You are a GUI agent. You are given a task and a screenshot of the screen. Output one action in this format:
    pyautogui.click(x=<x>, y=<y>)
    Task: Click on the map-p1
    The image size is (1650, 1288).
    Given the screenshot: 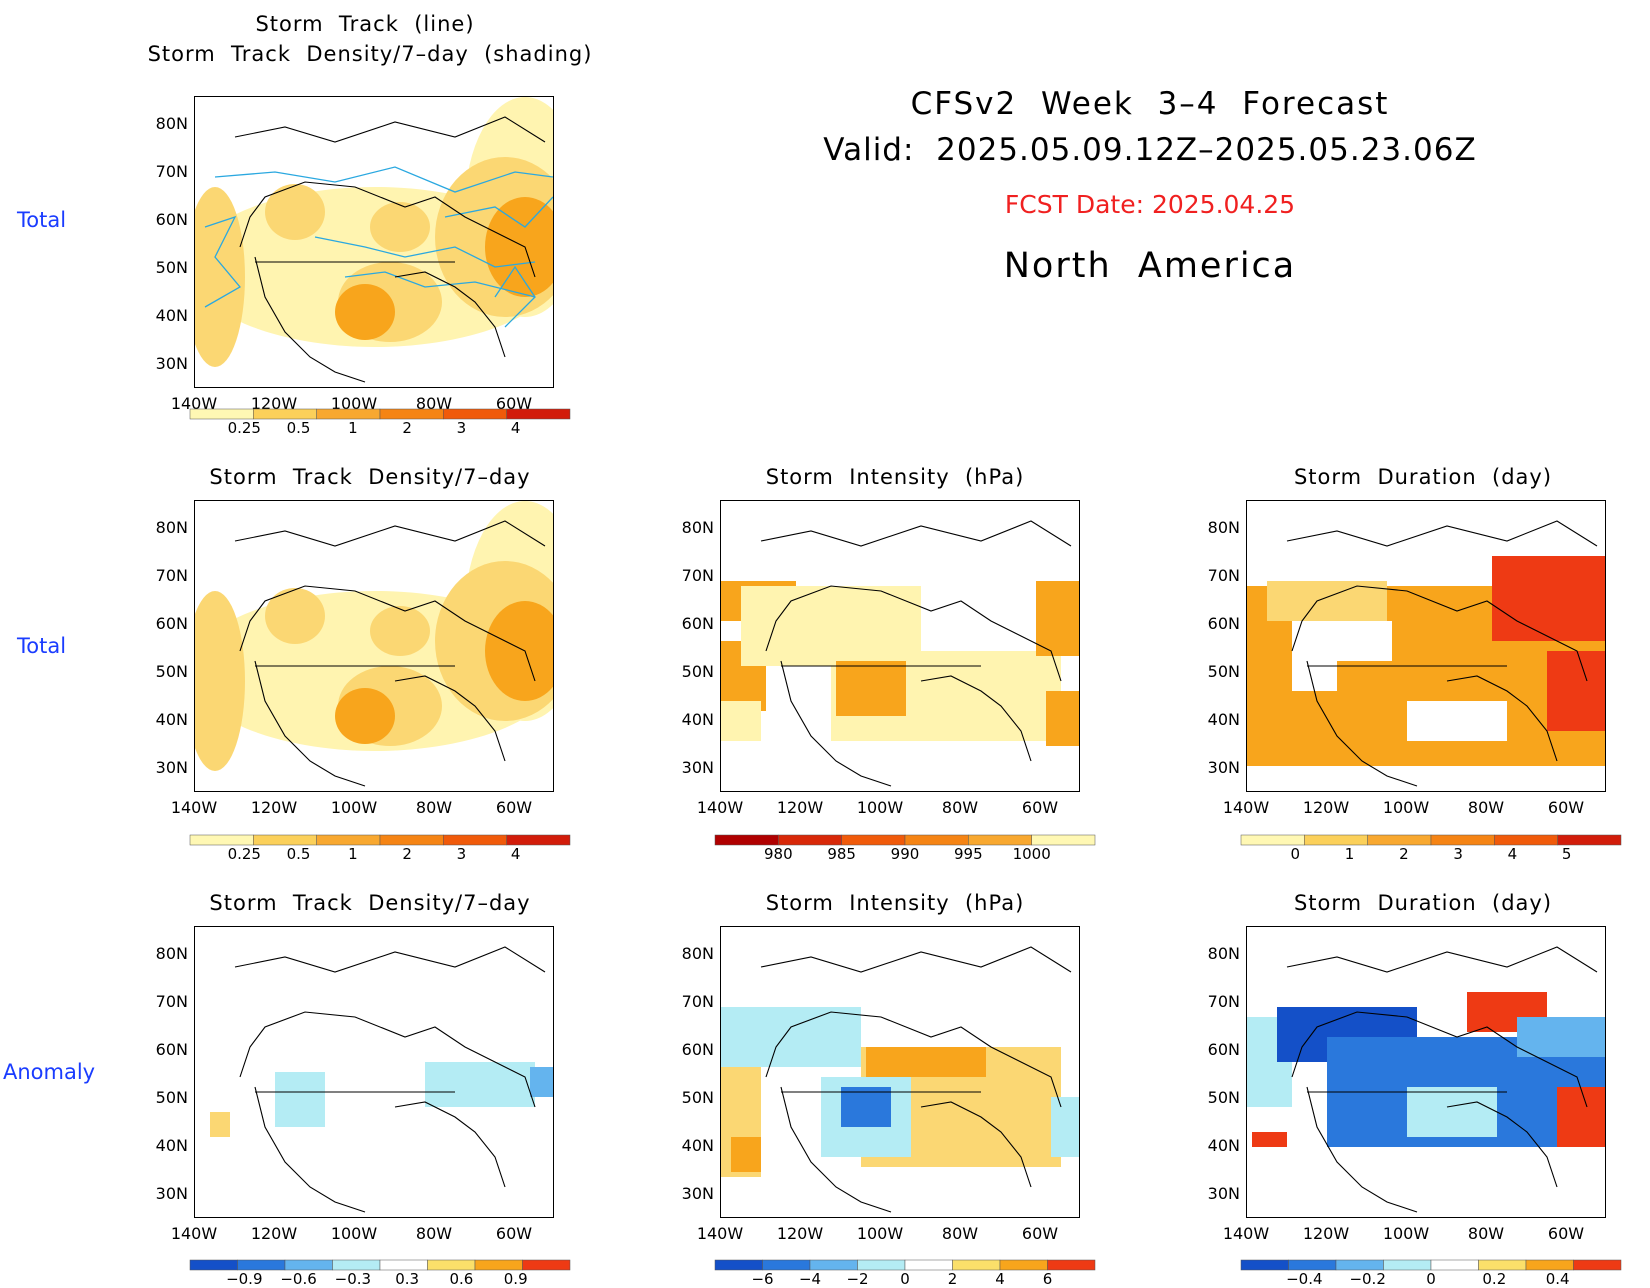 What is the action you would take?
    pyautogui.click(x=374, y=242)
    